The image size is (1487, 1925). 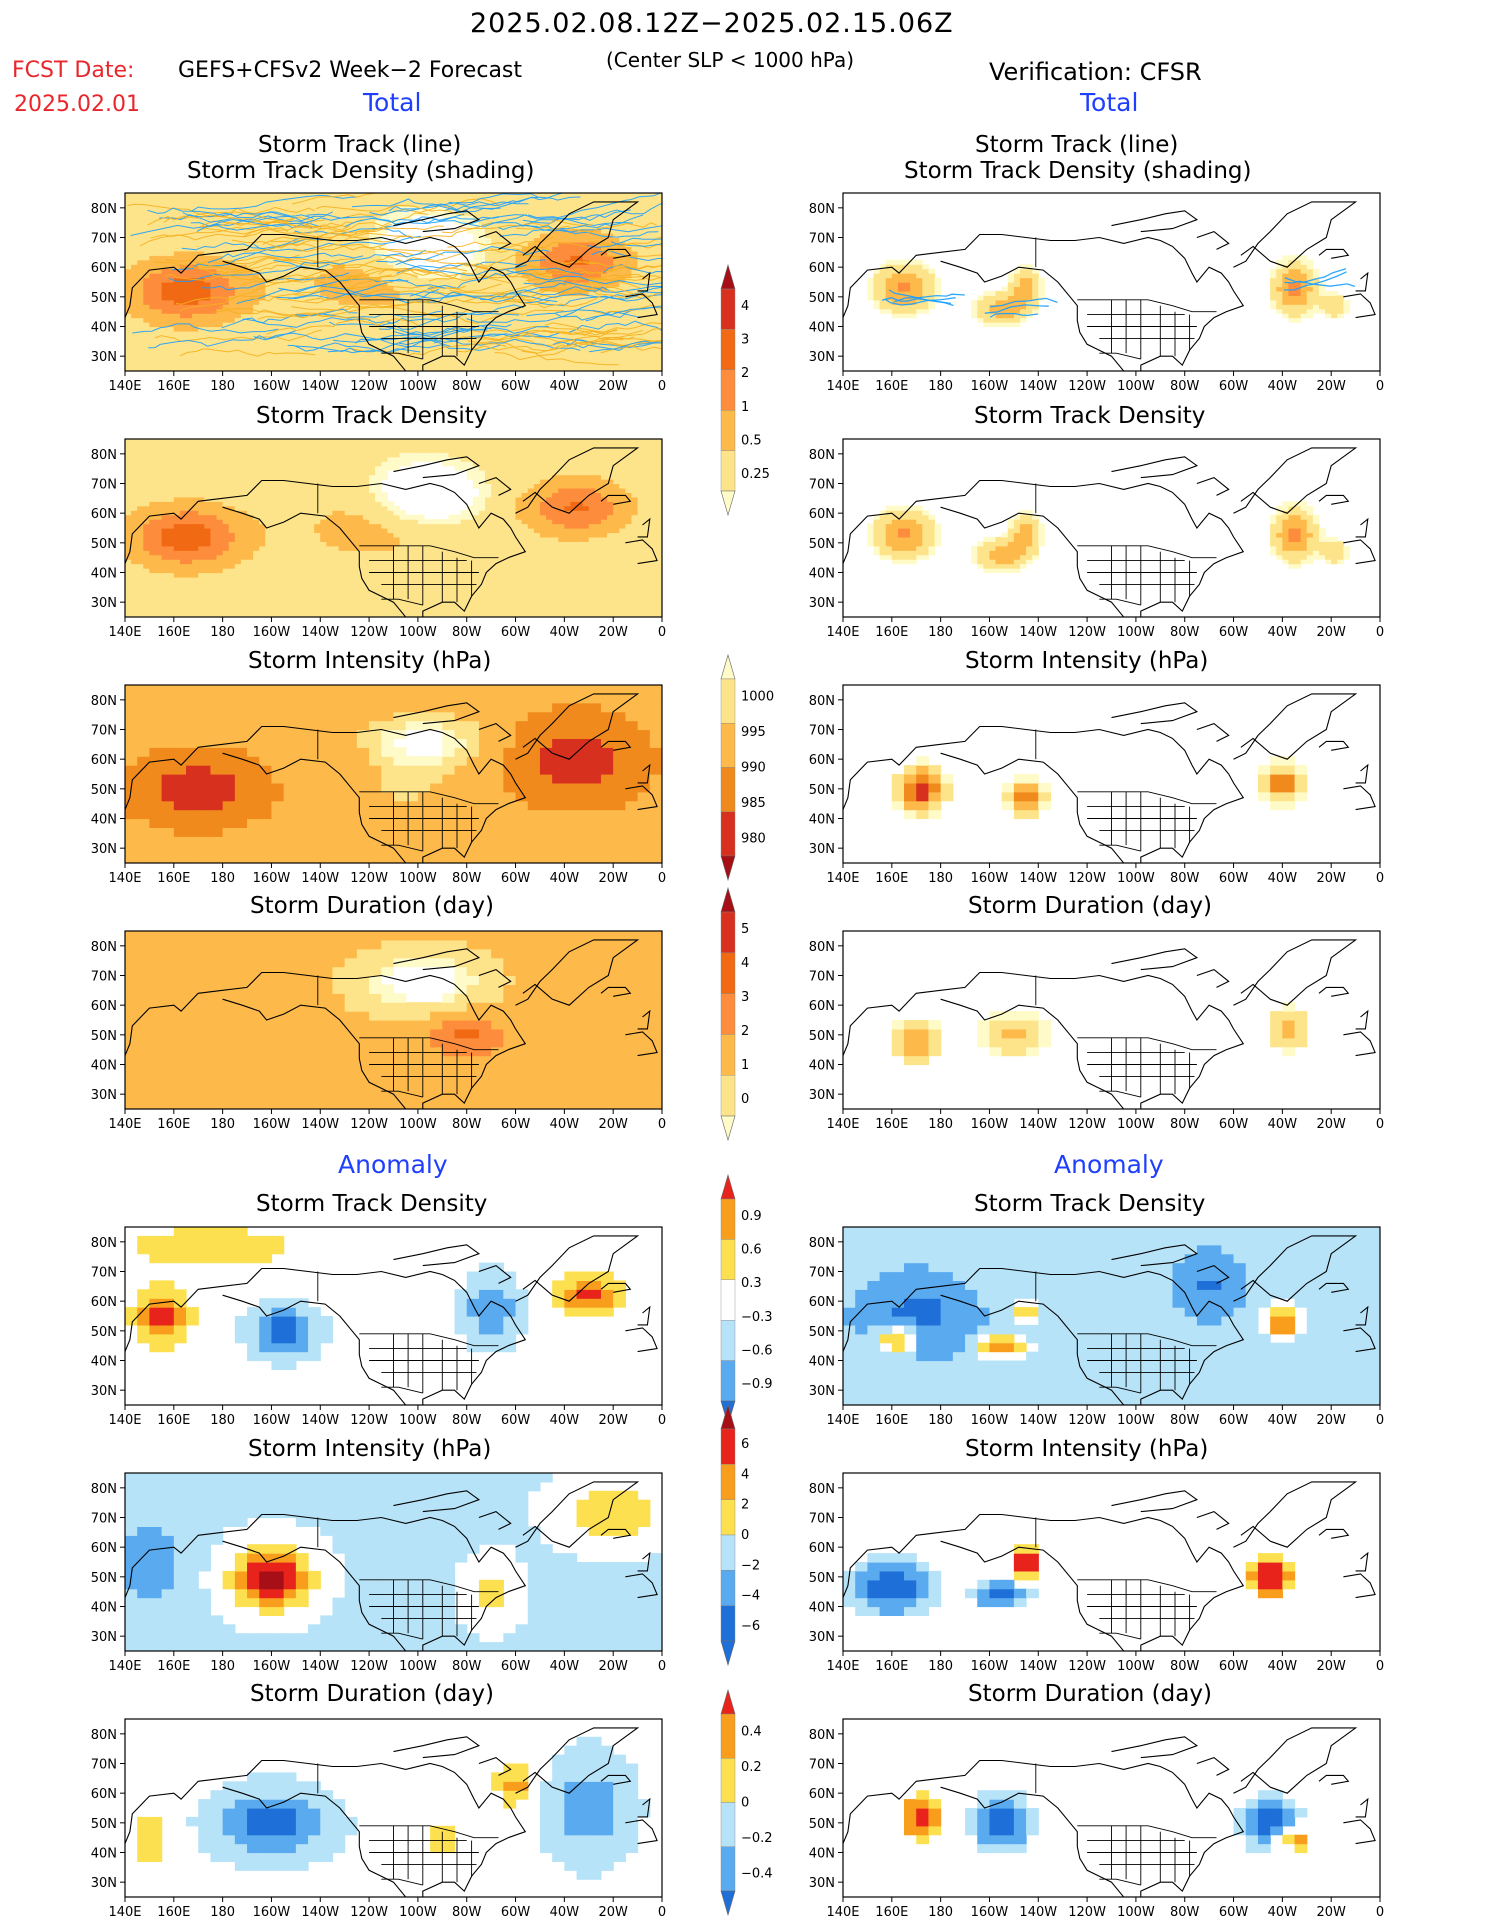 I want to click on fcst-date-value: 2025.02.01, so click(x=77, y=104).